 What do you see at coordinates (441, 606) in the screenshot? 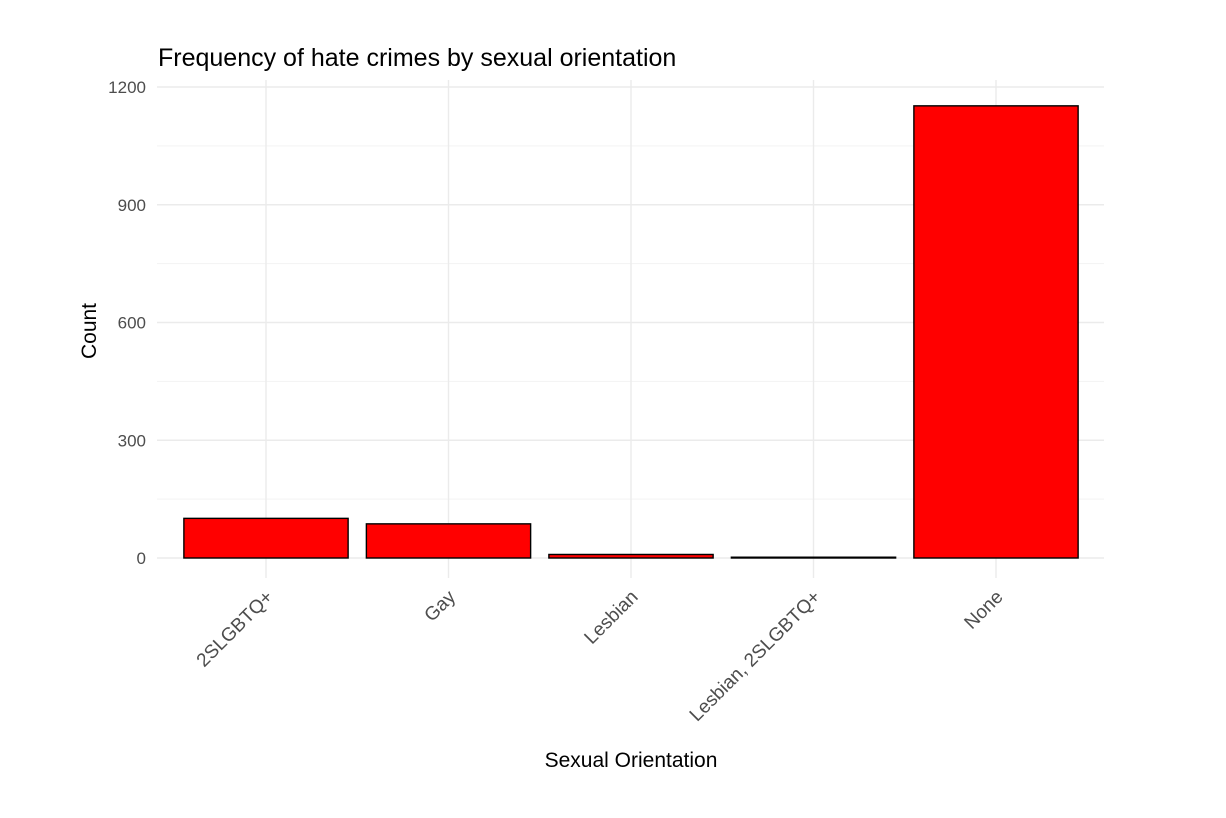
I see `x-tick-label: Gay` at bounding box center [441, 606].